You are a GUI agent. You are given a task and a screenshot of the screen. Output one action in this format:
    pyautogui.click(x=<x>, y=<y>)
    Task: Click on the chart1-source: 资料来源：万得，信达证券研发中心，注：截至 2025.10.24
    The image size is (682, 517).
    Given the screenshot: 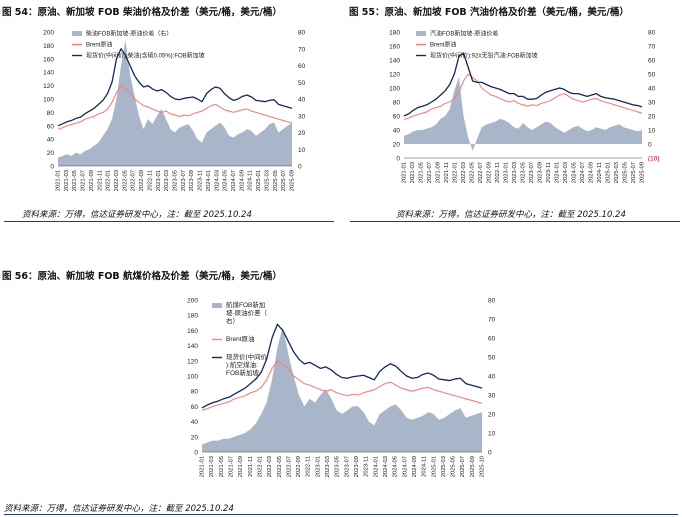 What is the action you would take?
    pyautogui.click(x=137, y=215)
    